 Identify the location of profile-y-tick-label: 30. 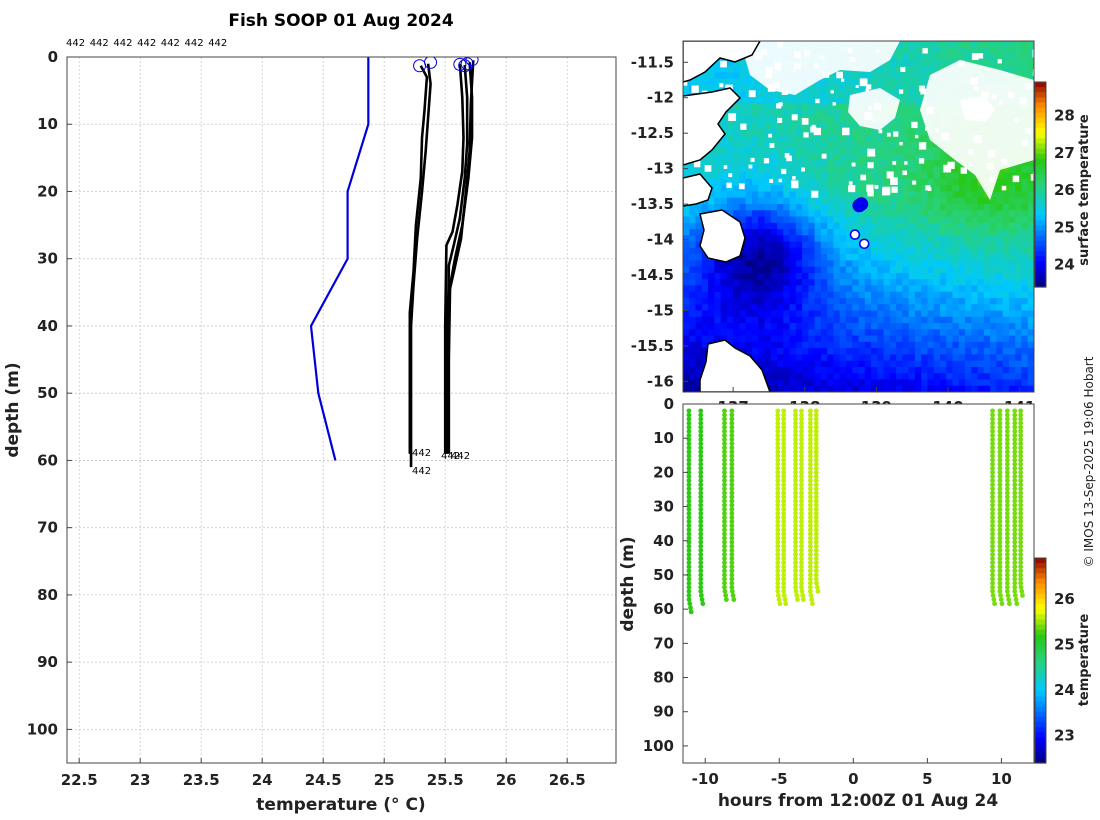
(47, 259).